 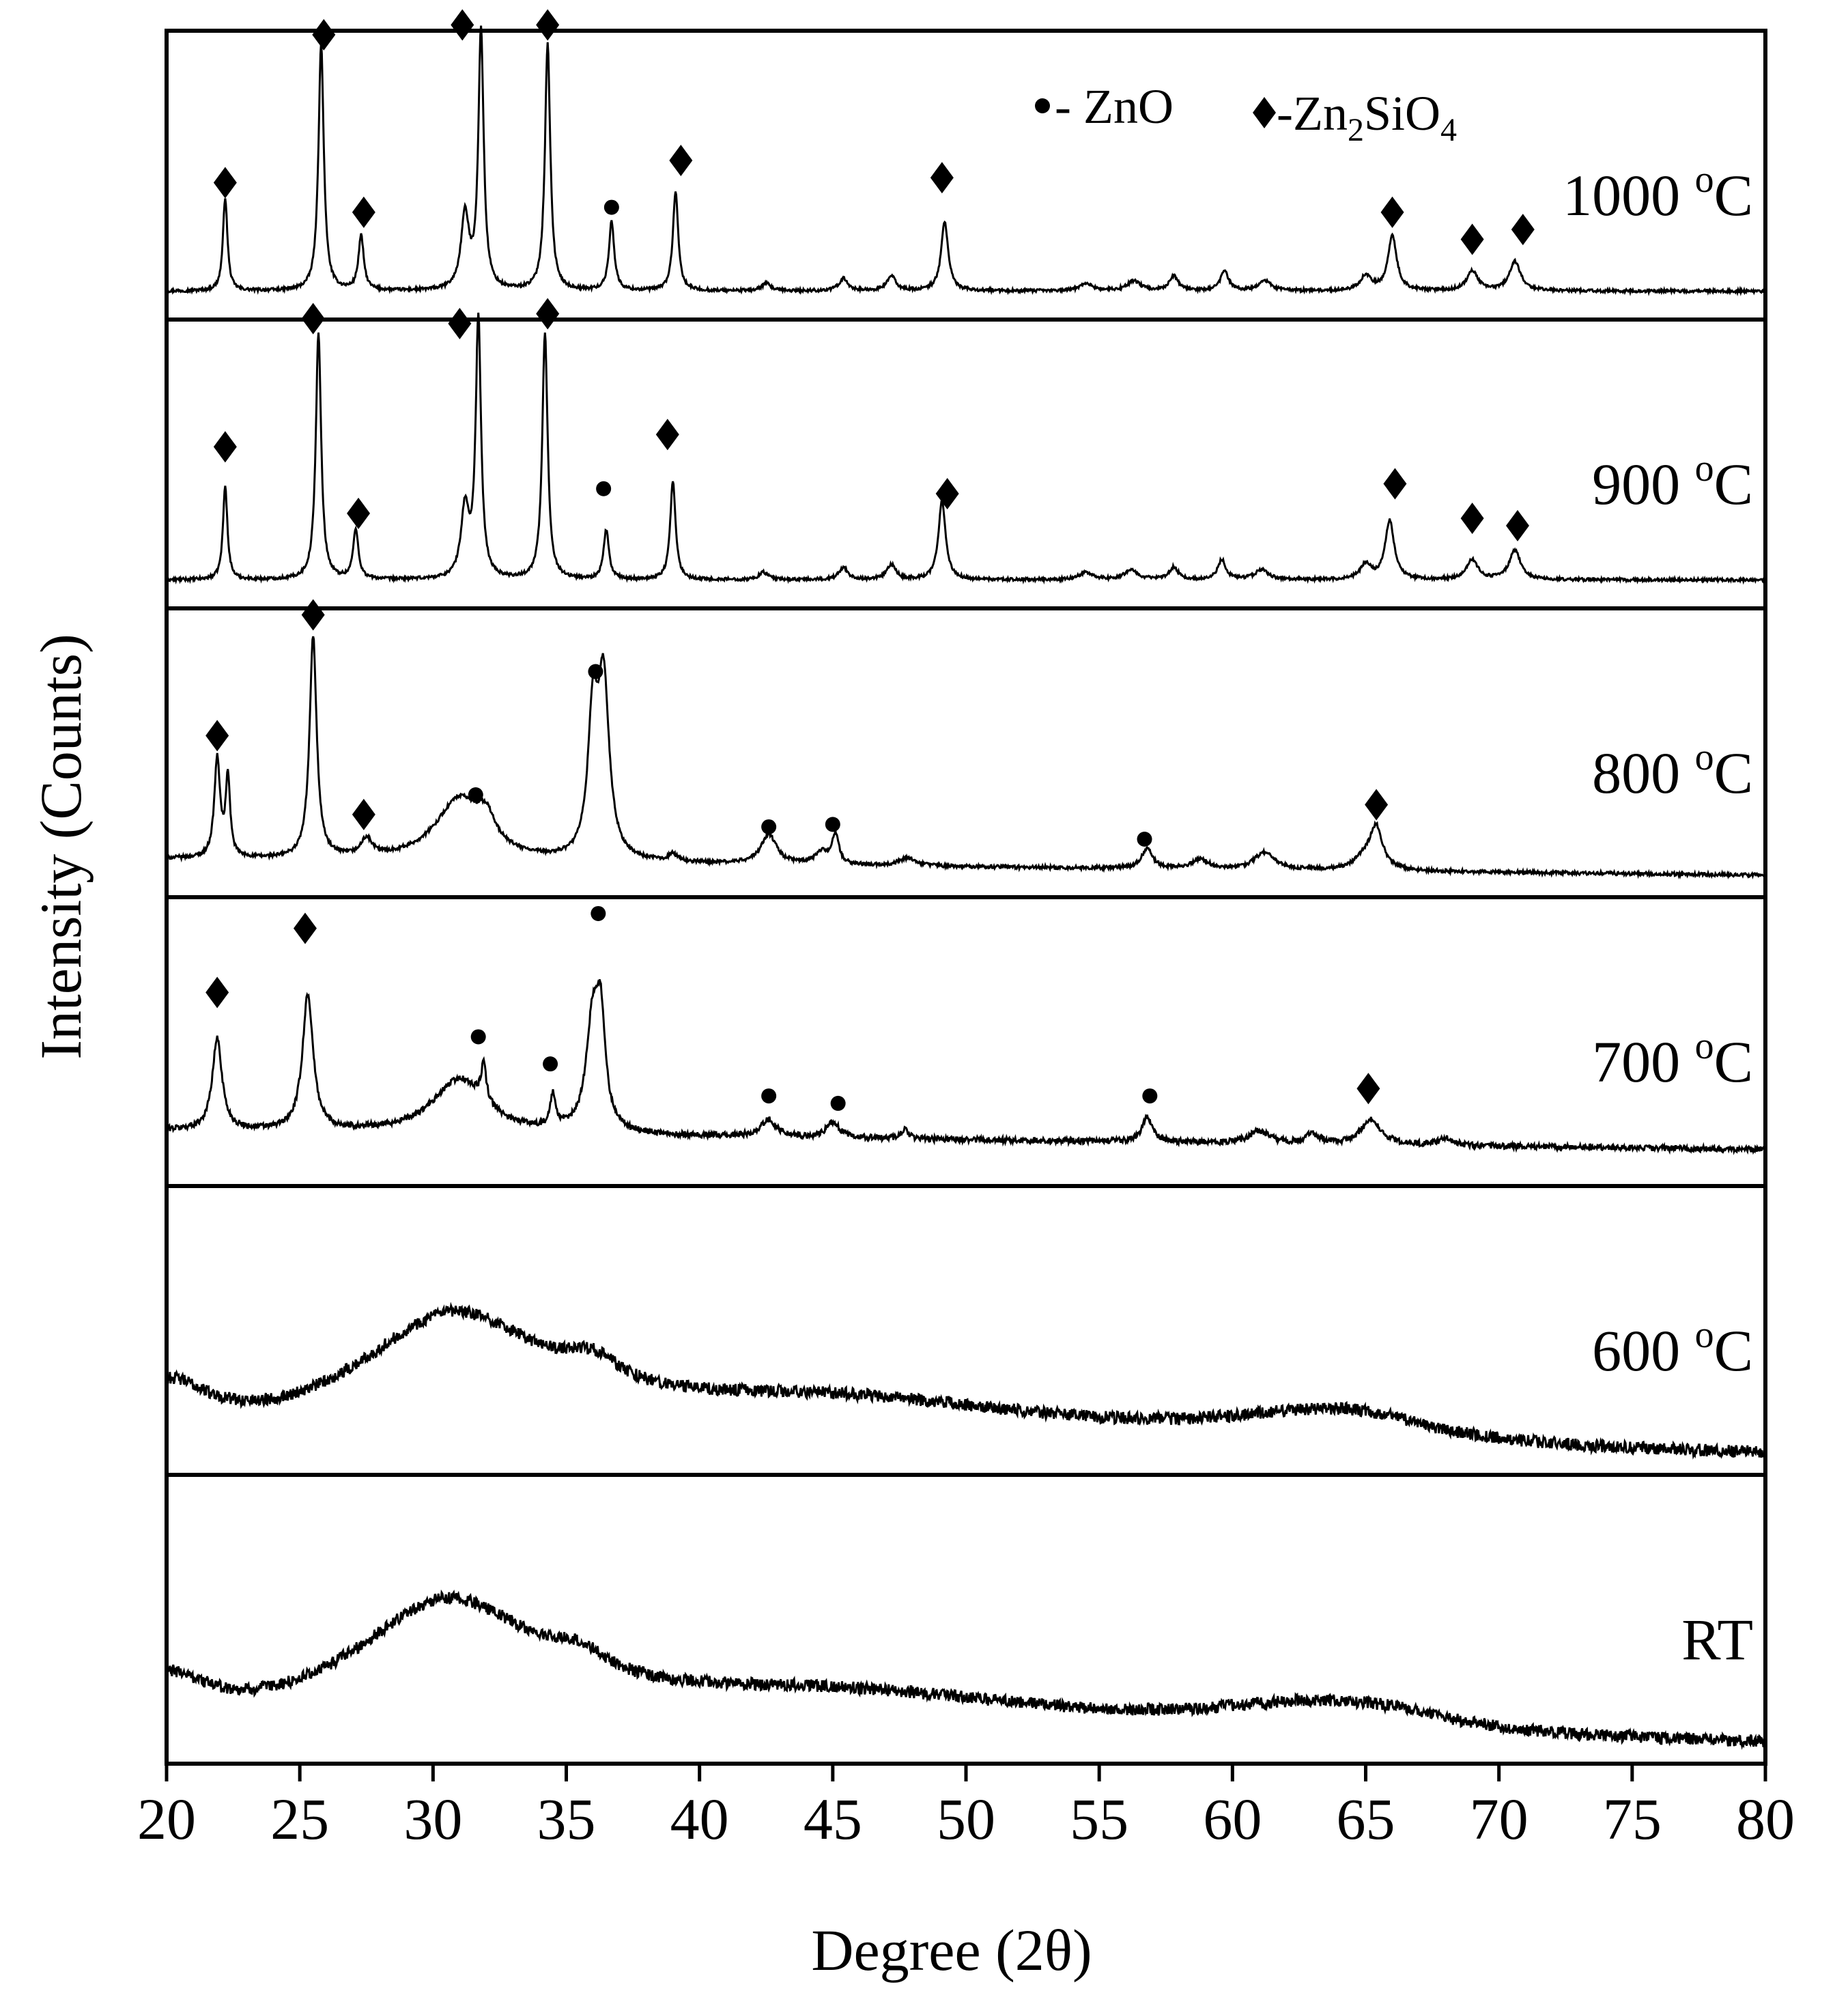 What do you see at coordinates (1367, 117) in the screenshot?
I see `legend-zn2sio4-label: -Zn2SiO4` at bounding box center [1367, 117].